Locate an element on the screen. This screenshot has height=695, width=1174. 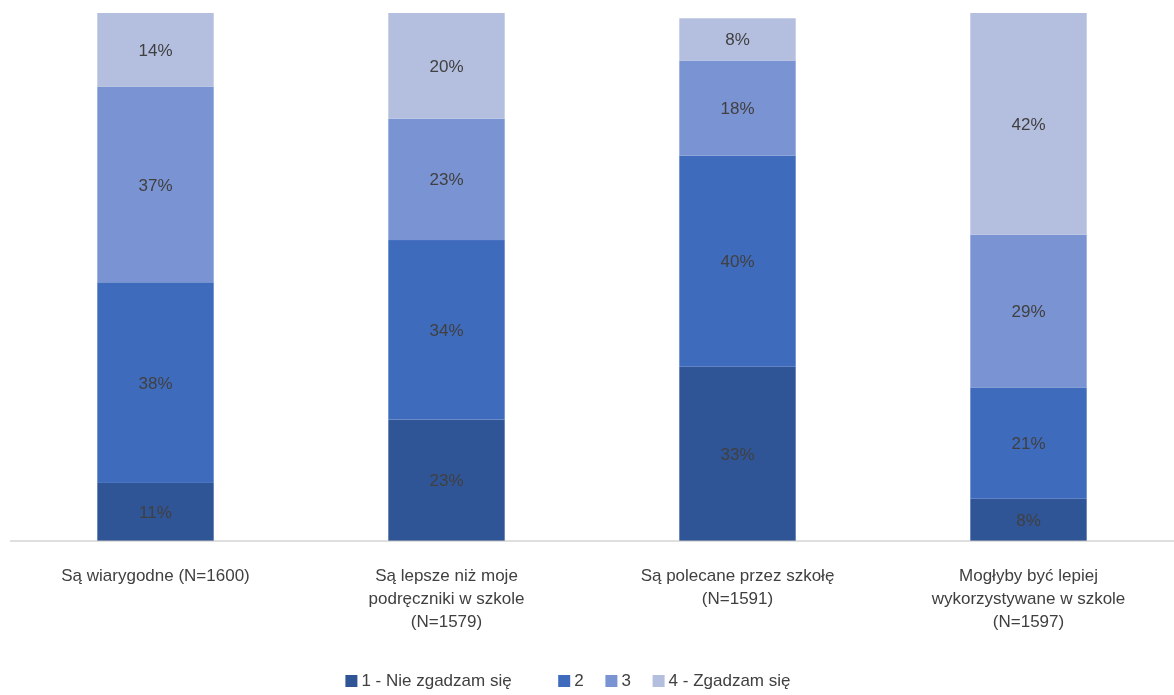
x-tick-label: Mogłyby być lepiej wykorzystywane w szkole (N=1597) is located at coordinates (1028, 598).